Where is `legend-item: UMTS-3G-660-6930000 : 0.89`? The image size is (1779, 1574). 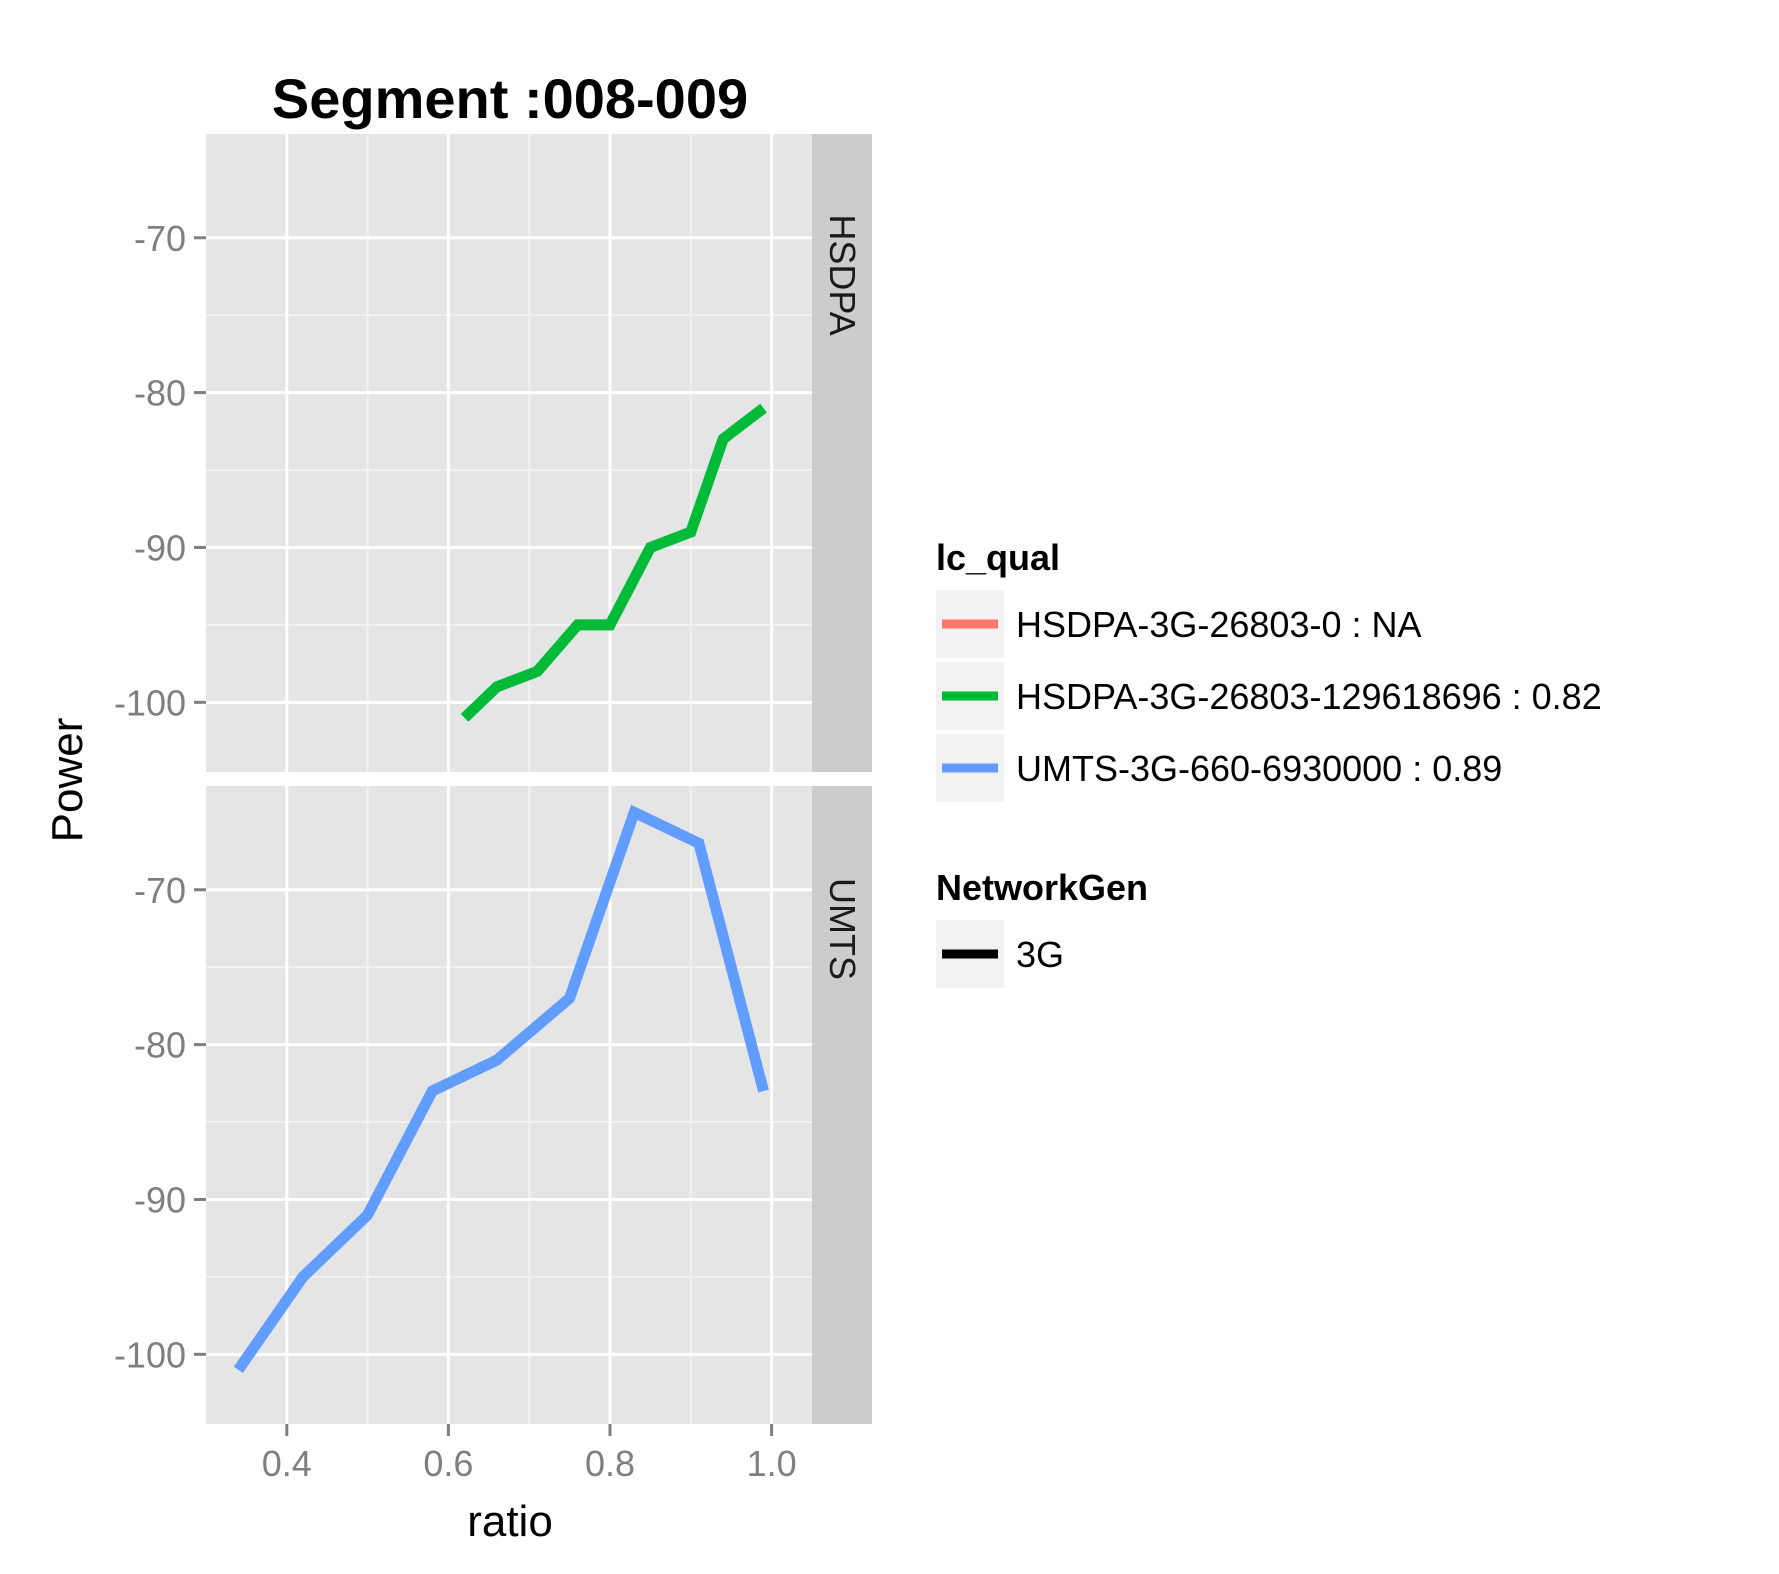
legend-item: UMTS-3G-660-6930000 : 0.89 is located at coordinates (1219, 768).